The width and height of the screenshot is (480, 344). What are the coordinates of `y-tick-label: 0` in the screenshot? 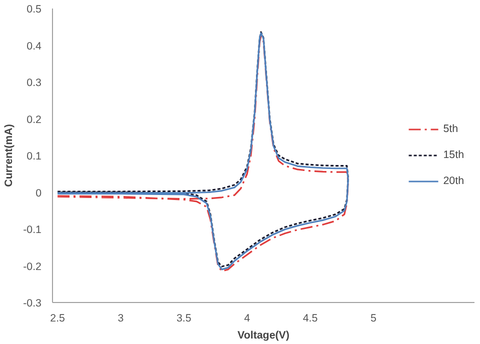 It's located at (39, 193).